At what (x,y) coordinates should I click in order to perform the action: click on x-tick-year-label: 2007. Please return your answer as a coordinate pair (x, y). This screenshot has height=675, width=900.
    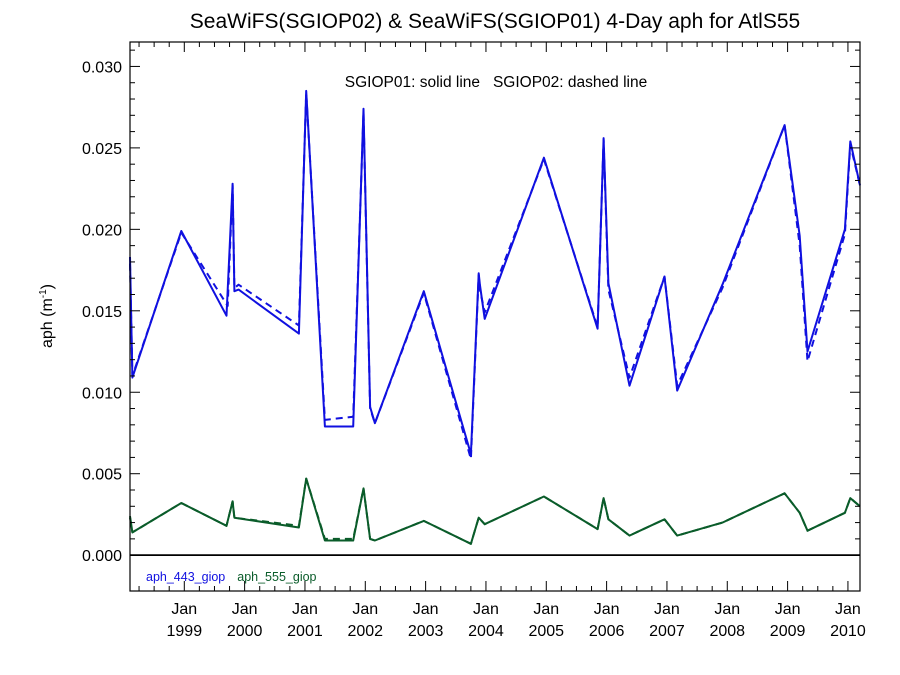
    Looking at the image, I should click on (667, 631).